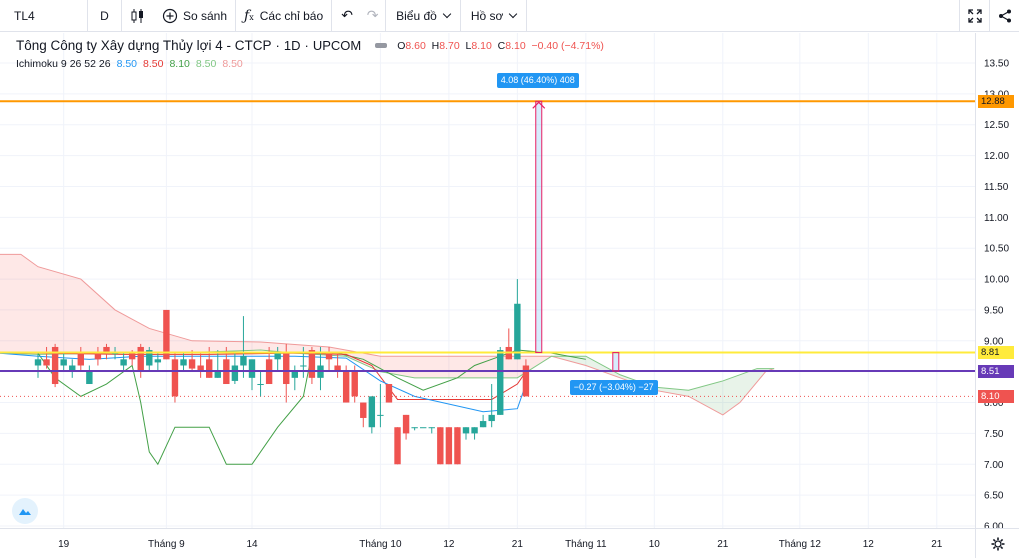  I want to click on profile-menu-button: Hồ sơ, so click(494, 16).